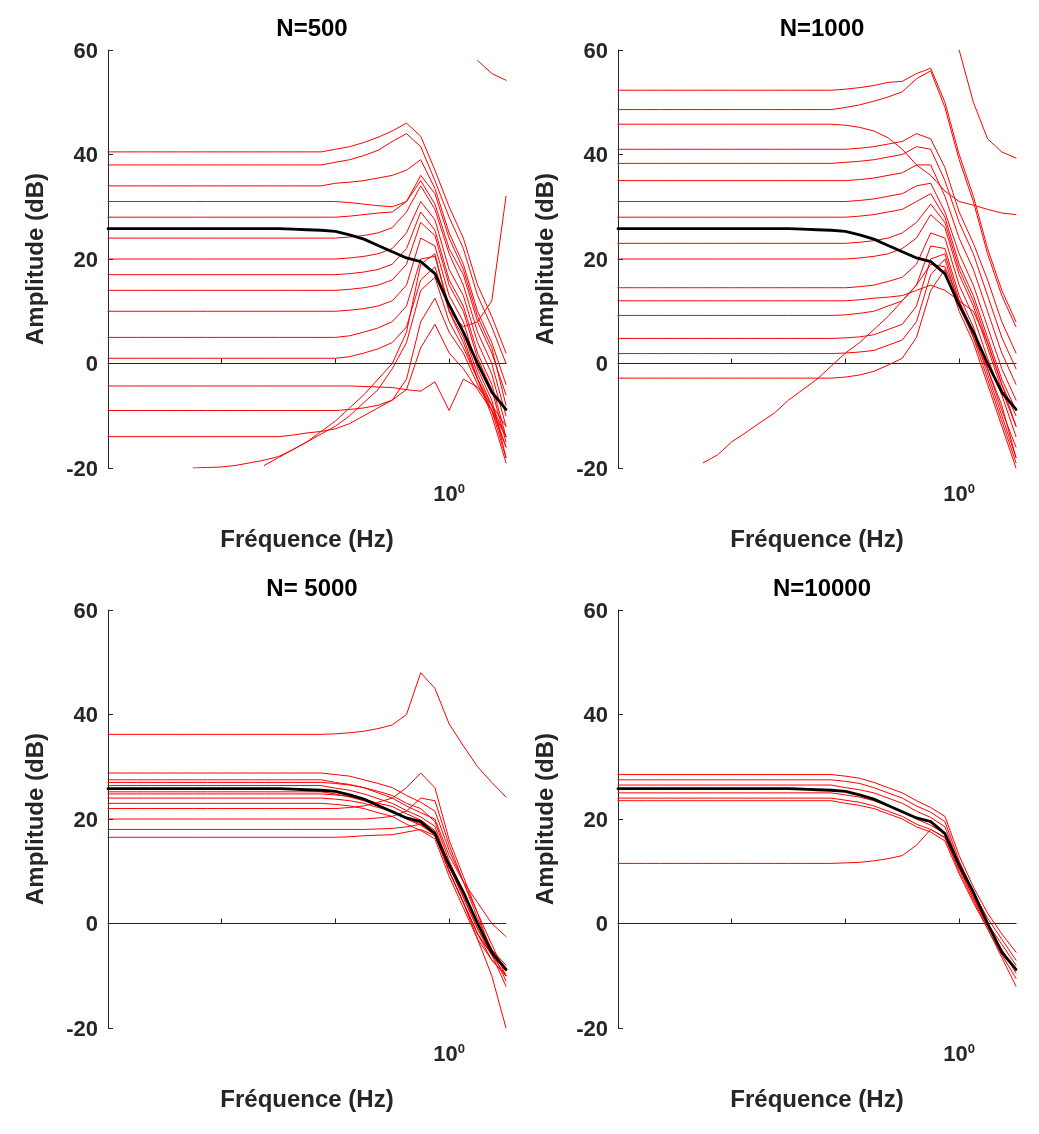 This screenshot has width=1039, height=1134. What do you see at coordinates (312, 27) in the screenshot?
I see `chart-title: N=500` at bounding box center [312, 27].